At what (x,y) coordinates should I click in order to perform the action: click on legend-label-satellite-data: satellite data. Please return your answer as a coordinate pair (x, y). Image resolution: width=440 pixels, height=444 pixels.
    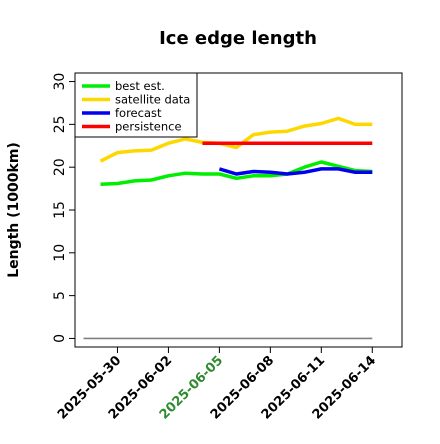
    Looking at the image, I should click on (152, 100).